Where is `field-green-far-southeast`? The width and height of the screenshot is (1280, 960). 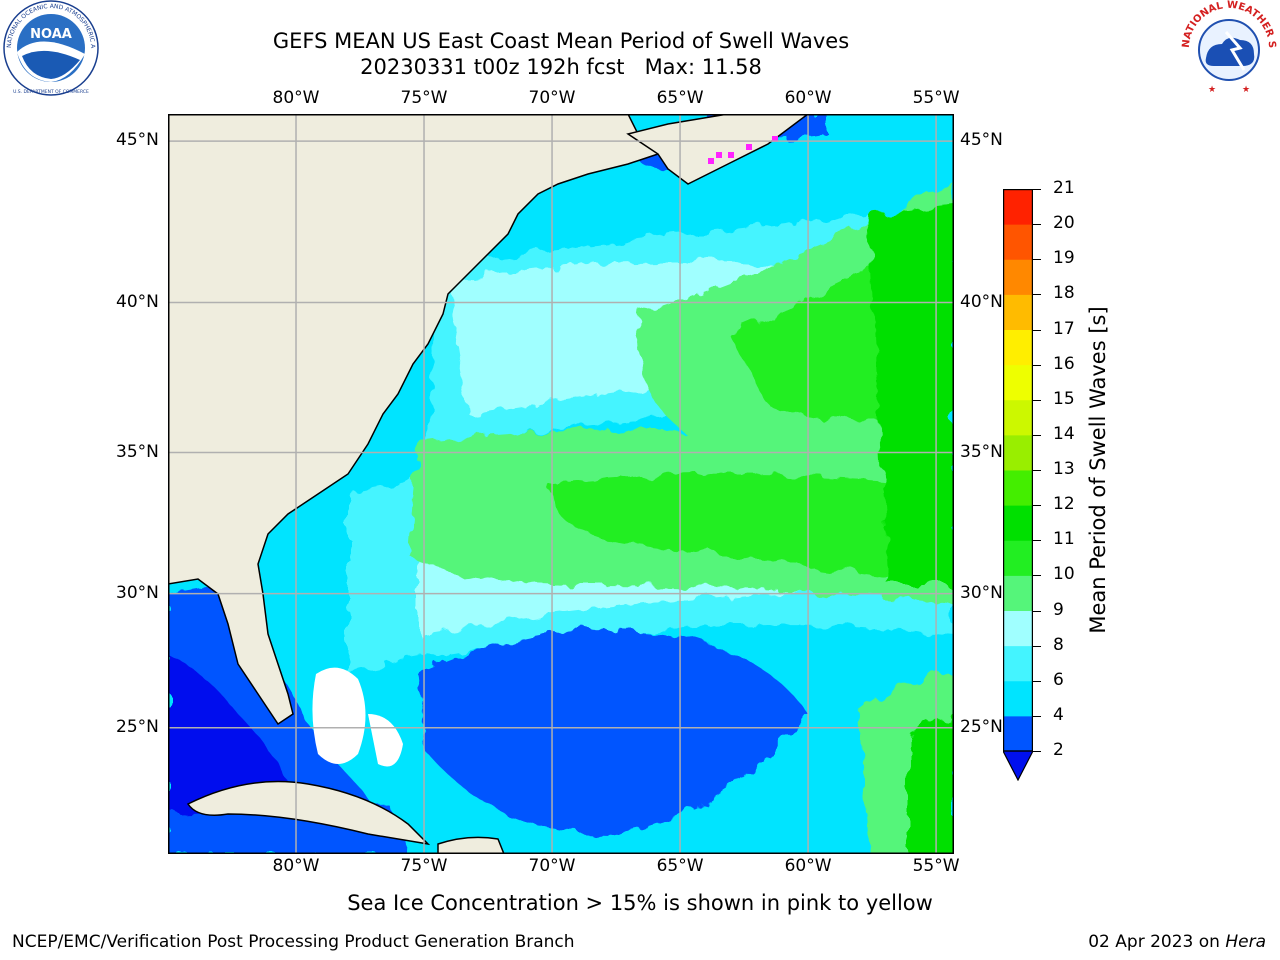
field-green-far-southeast is located at coordinates (931, 784).